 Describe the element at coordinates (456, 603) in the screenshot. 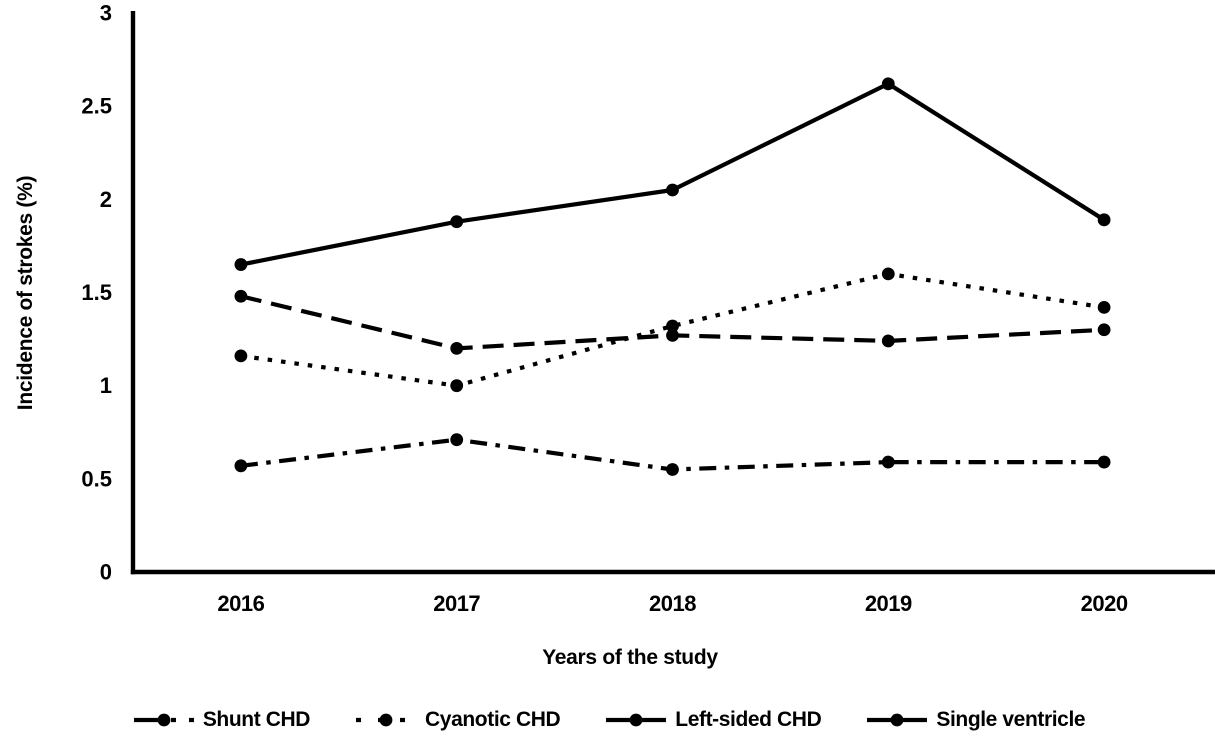

I see `x-tick-label: 2017` at that location.